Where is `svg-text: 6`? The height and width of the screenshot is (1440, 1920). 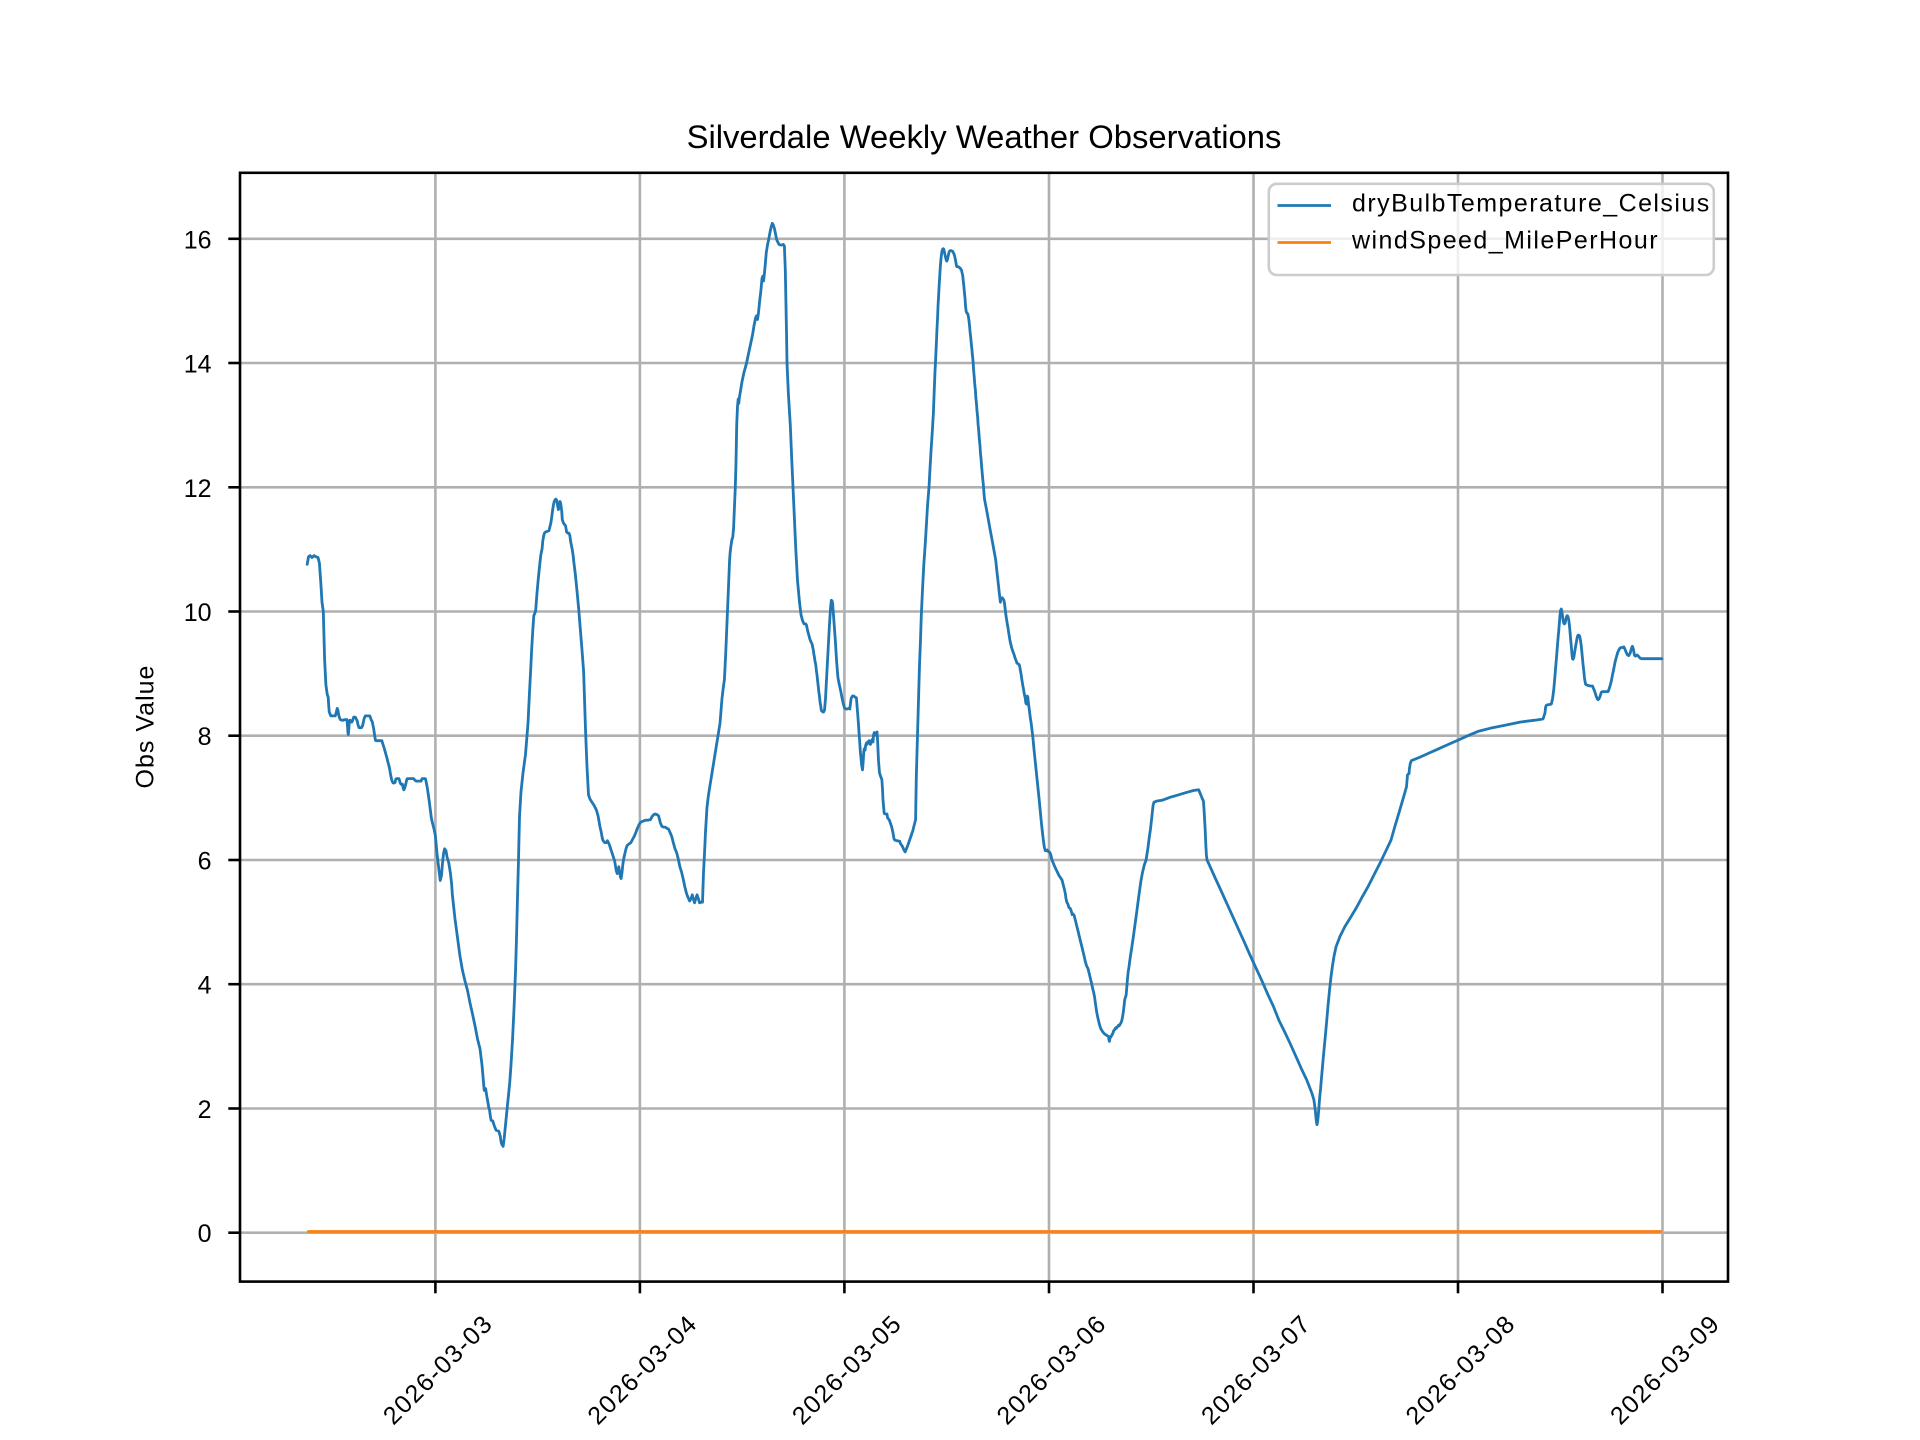 svg-text: 6 is located at coordinates (205, 862).